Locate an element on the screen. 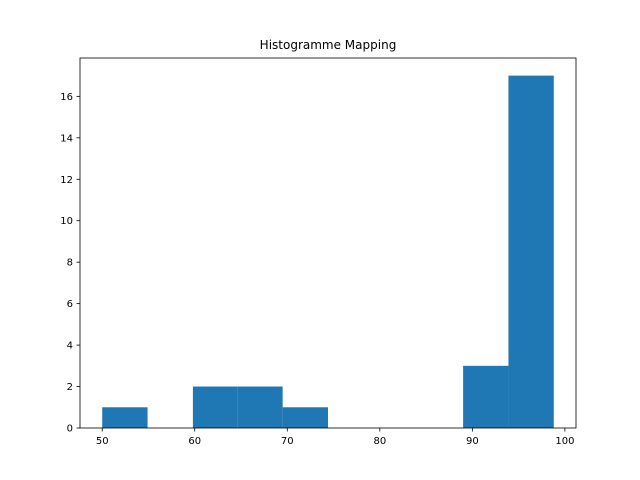 The image size is (640, 480). x-tick-label: 90 is located at coordinates (472, 441).